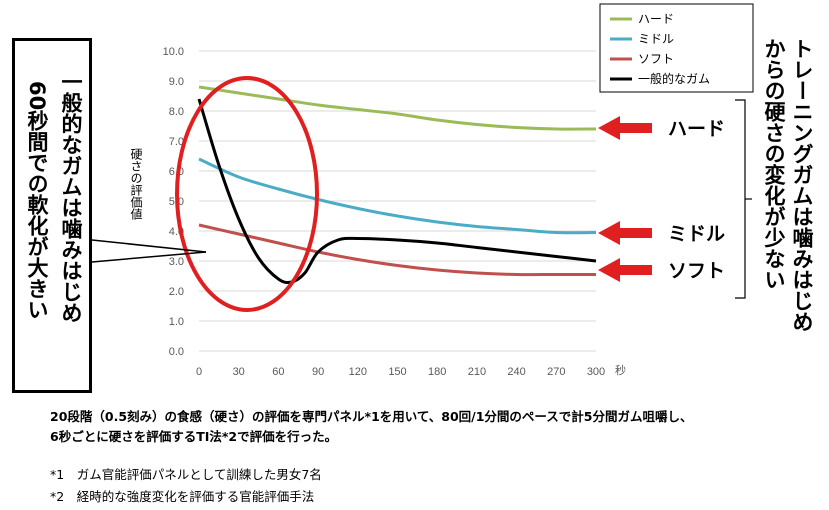 The height and width of the screenshot is (510, 829). I want to click on y-tick-label: 3.0, so click(176, 262).